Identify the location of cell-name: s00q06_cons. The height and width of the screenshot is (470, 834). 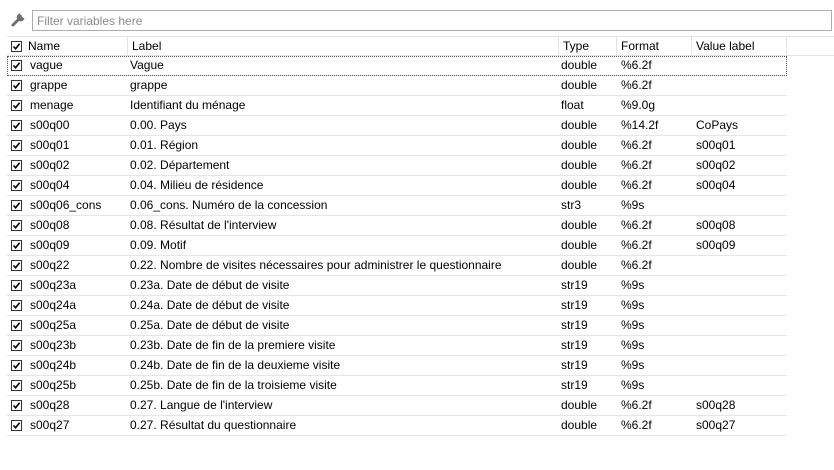
(66, 205).